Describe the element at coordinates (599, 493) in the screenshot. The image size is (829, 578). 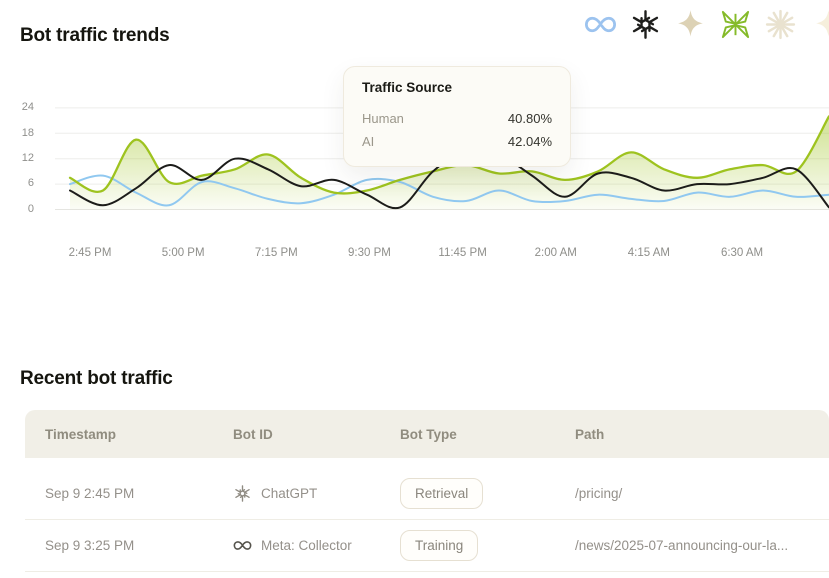
I see `cell-path: /pricing/` at that location.